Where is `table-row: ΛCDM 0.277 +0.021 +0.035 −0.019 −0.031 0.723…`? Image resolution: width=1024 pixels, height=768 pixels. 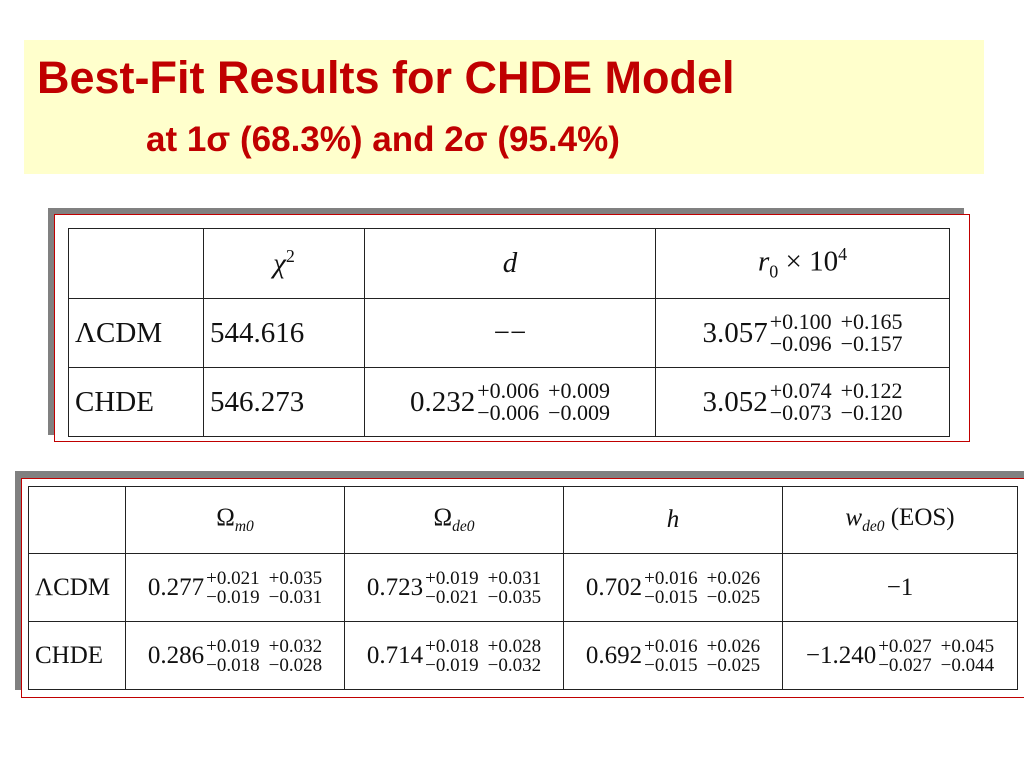
table-row: ΛCDM 0.277 +0.021 +0.035 −0.019 −0.031 0.723… is located at coordinates (523, 587).